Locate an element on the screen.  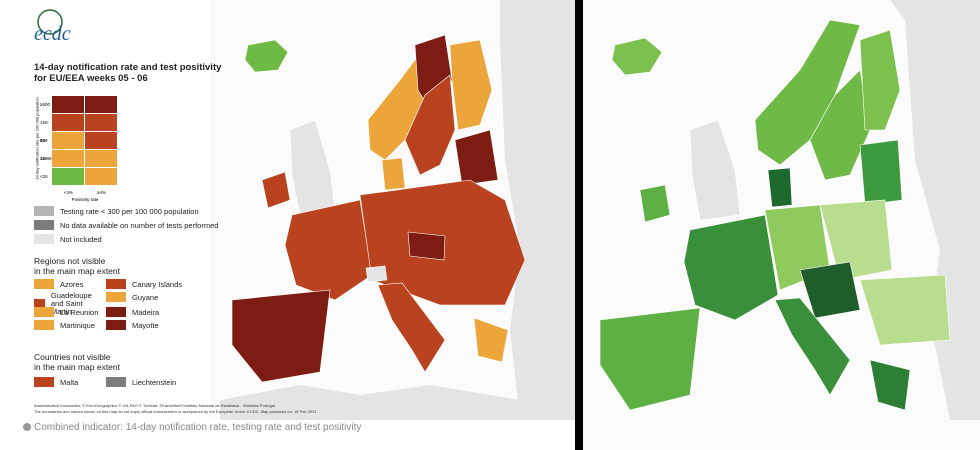
tick: <4% is located at coordinates (68, 192).